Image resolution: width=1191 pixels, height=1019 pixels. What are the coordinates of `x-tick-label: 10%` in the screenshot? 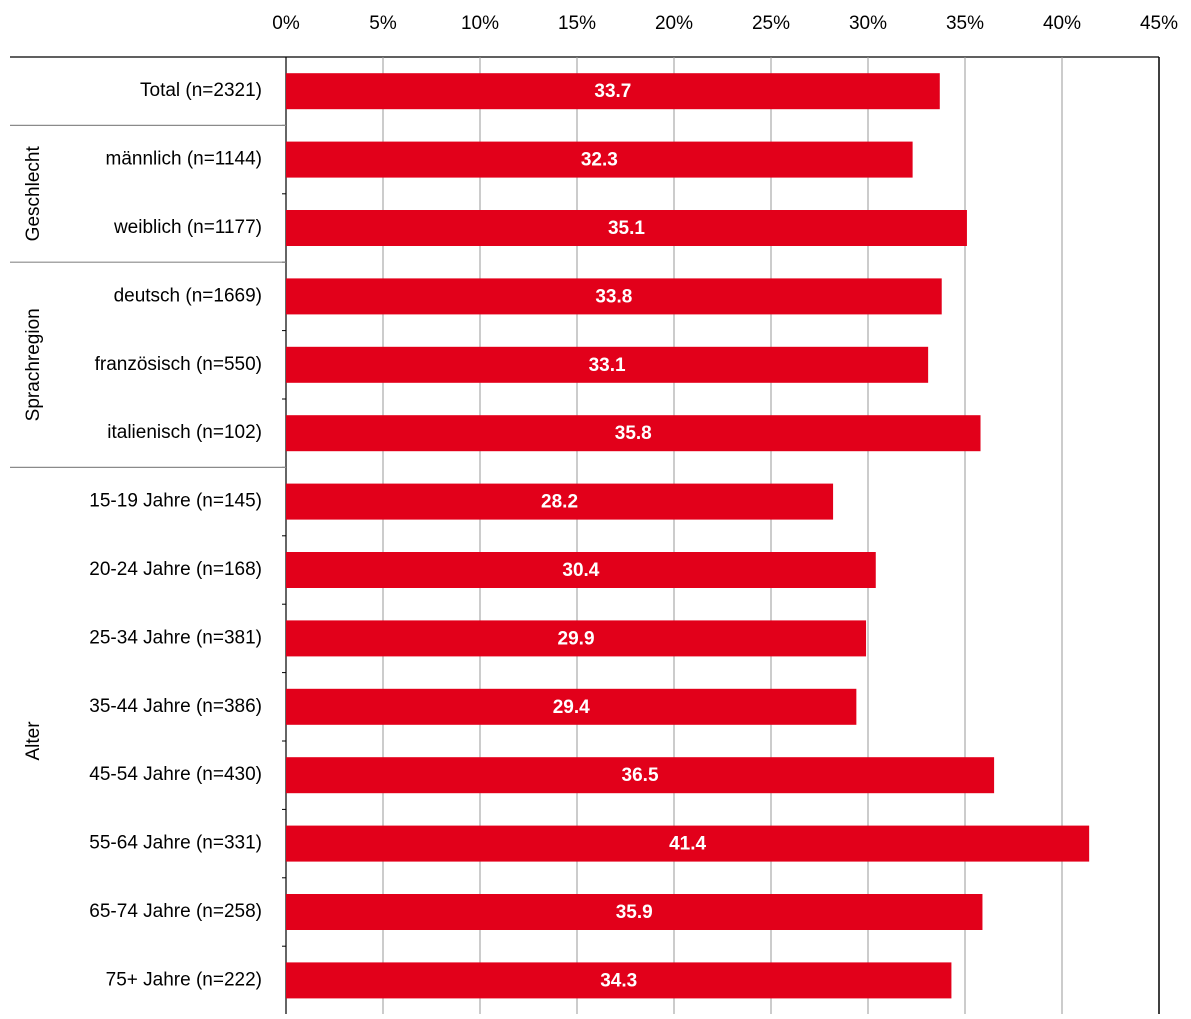 It's located at (480, 23).